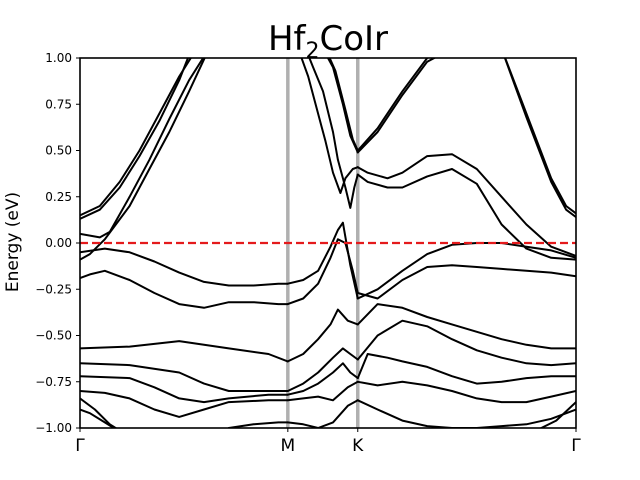 This screenshot has width=640, height=480. Describe the element at coordinates (13, 242) in the screenshot. I see `y-axis-label: Energy (eV)` at that location.